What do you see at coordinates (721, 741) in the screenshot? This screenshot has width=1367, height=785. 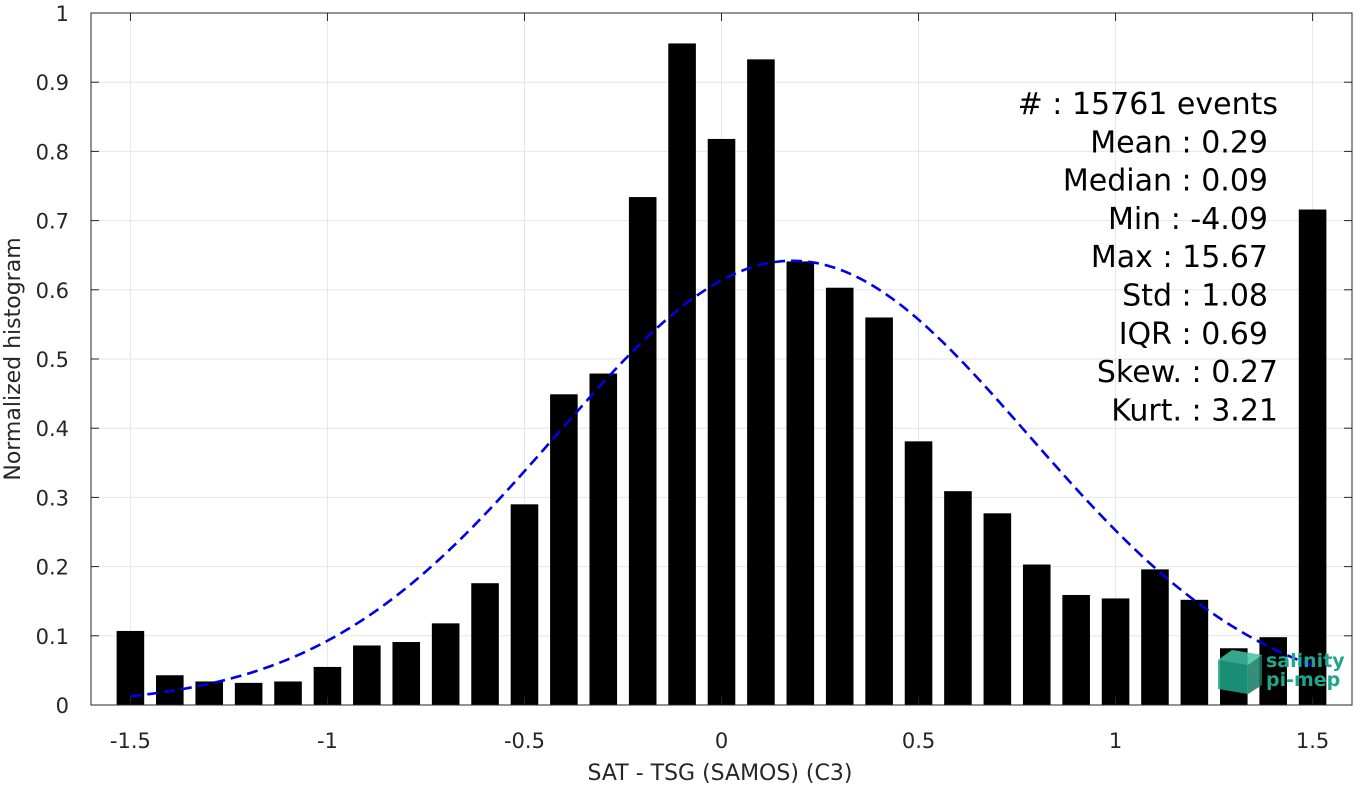 I see `x-tick-label: 0` at bounding box center [721, 741].